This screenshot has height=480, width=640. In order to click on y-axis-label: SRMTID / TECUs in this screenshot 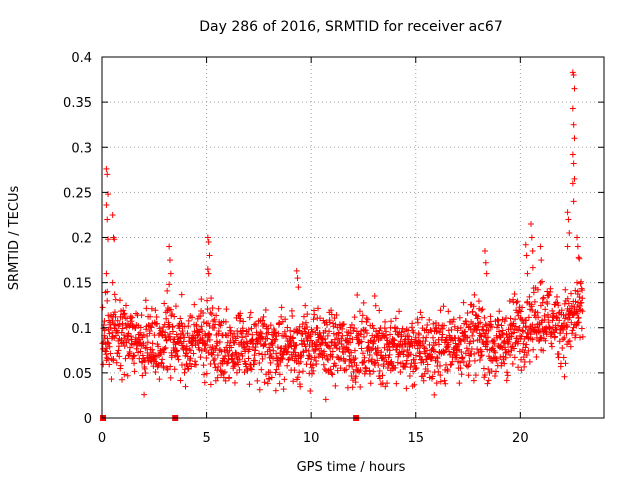, I will do `click(14, 238)`.